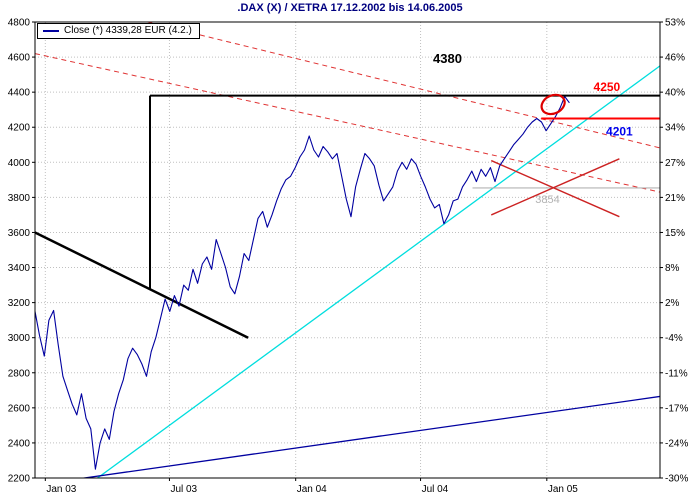 This screenshot has width=700, height=500. What do you see at coordinates (128, 30) in the screenshot?
I see `legend-label: Close (*) 4339,28 EUR (4.2.)` at bounding box center [128, 30].